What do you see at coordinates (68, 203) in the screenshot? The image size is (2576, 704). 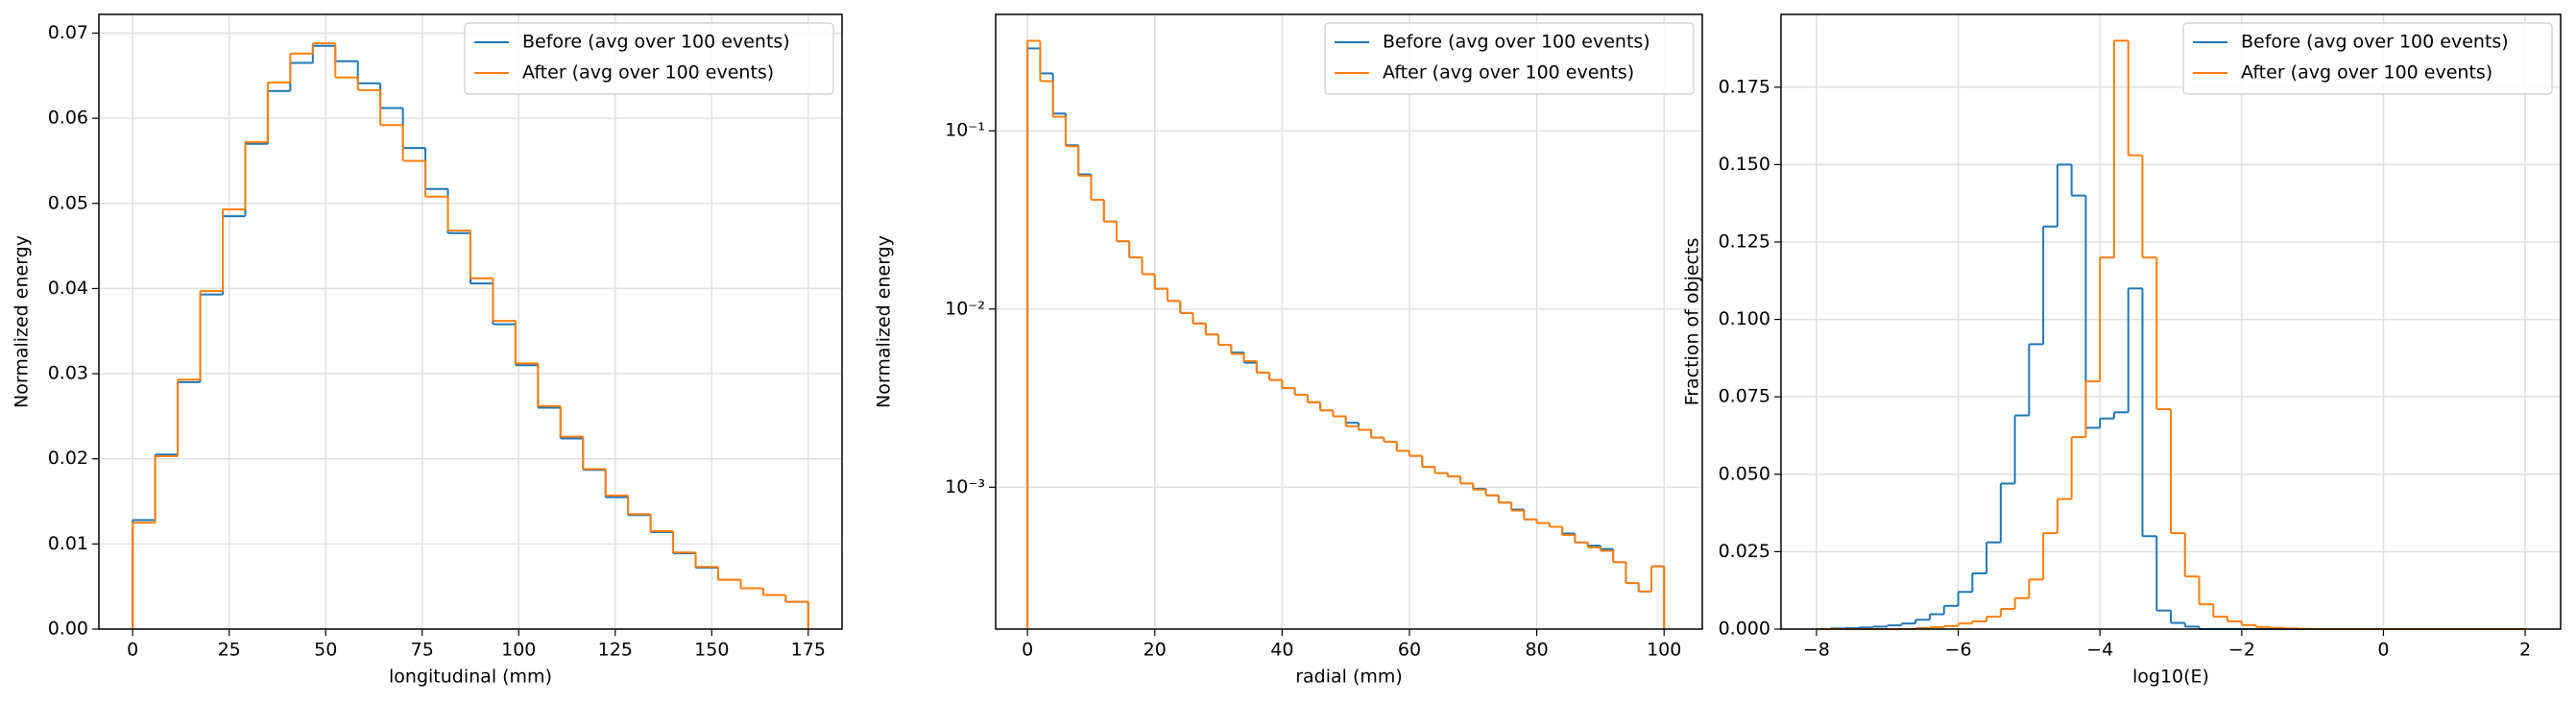 I see `y-tick-label: 0.05` at bounding box center [68, 203].